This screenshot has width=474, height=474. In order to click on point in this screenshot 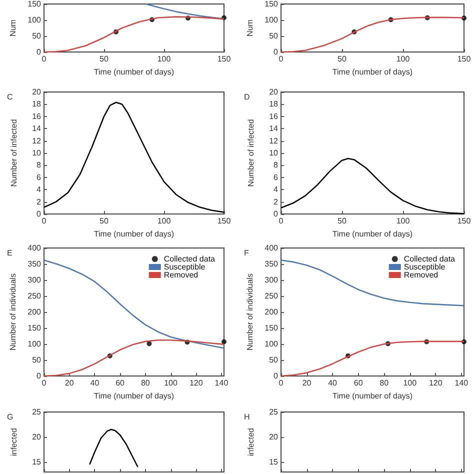, I will do `click(224, 341)`.